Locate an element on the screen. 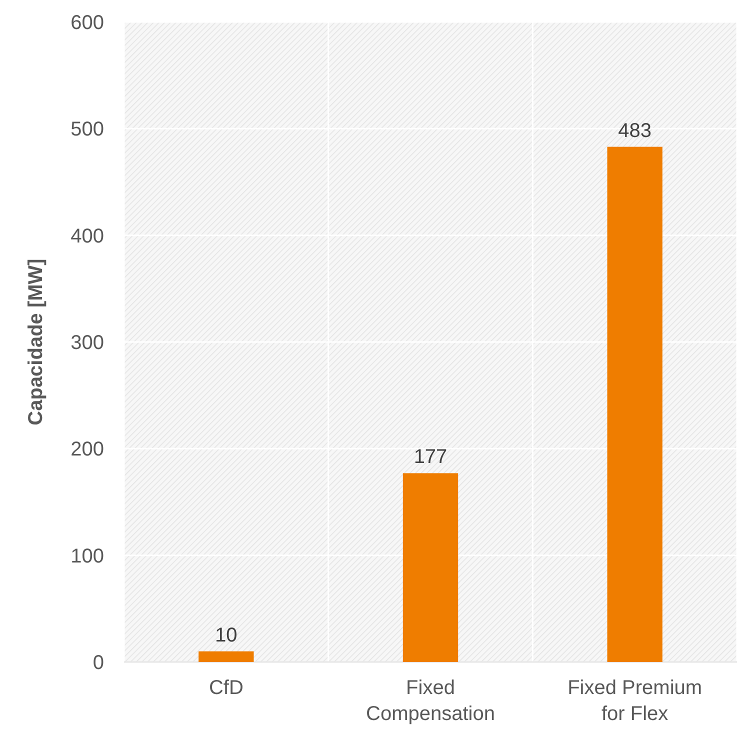 The height and width of the screenshot is (742, 738). y-tick-label: 400 is located at coordinates (87, 236).